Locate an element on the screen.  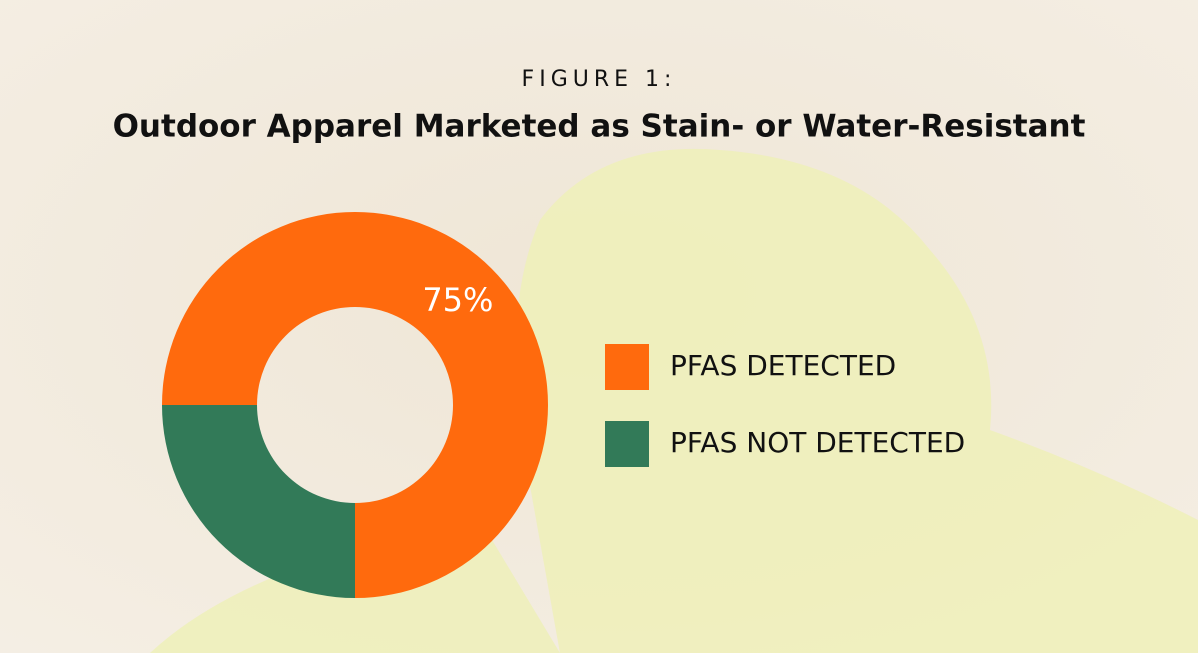
figure-label: FIGURE 1: is located at coordinates (599, 79).